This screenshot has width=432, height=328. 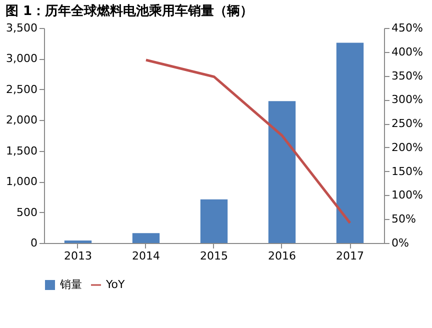 I want to click on y2-tick-label: 450%, so click(x=407, y=28).